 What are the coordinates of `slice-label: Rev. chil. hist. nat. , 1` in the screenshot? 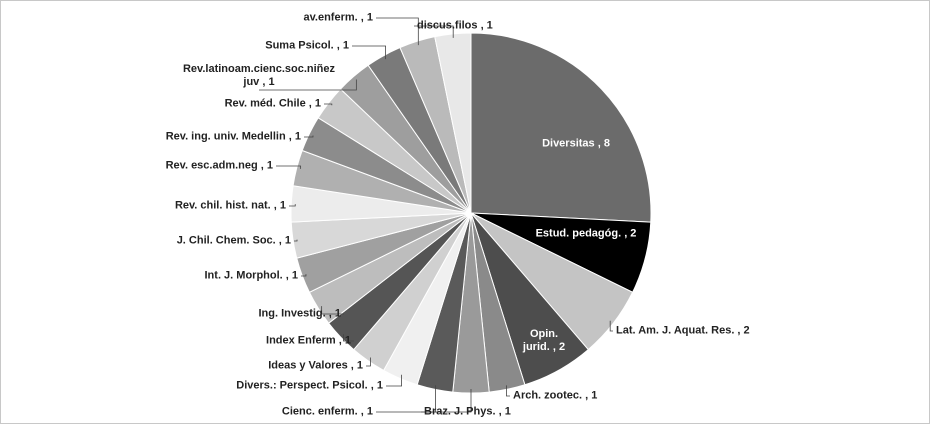 It's located at (230, 205).